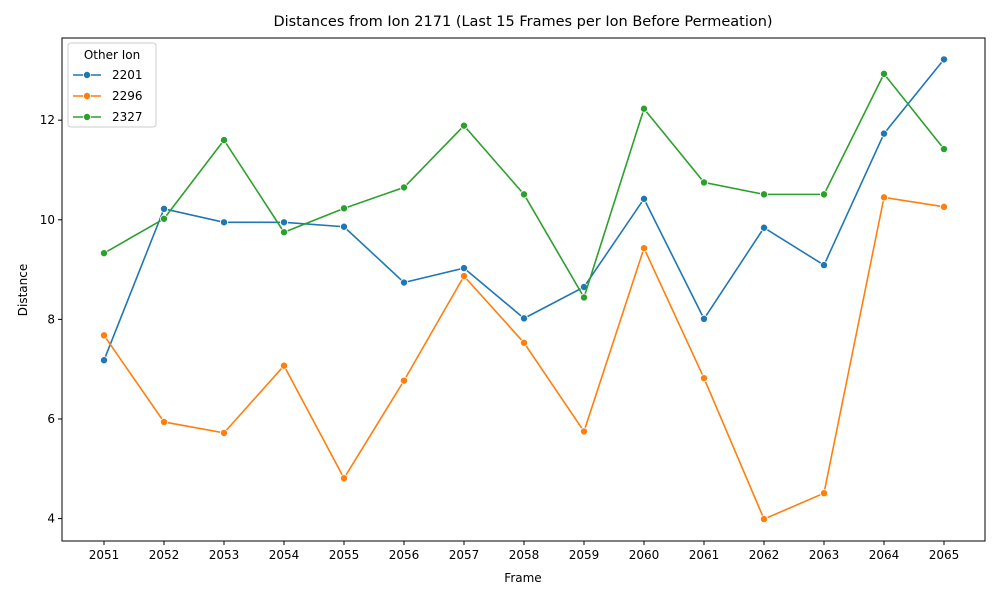 This screenshot has width=1000, height=600. Describe the element at coordinates (47, 220) in the screenshot. I see `y-tick-label: 10` at that location.